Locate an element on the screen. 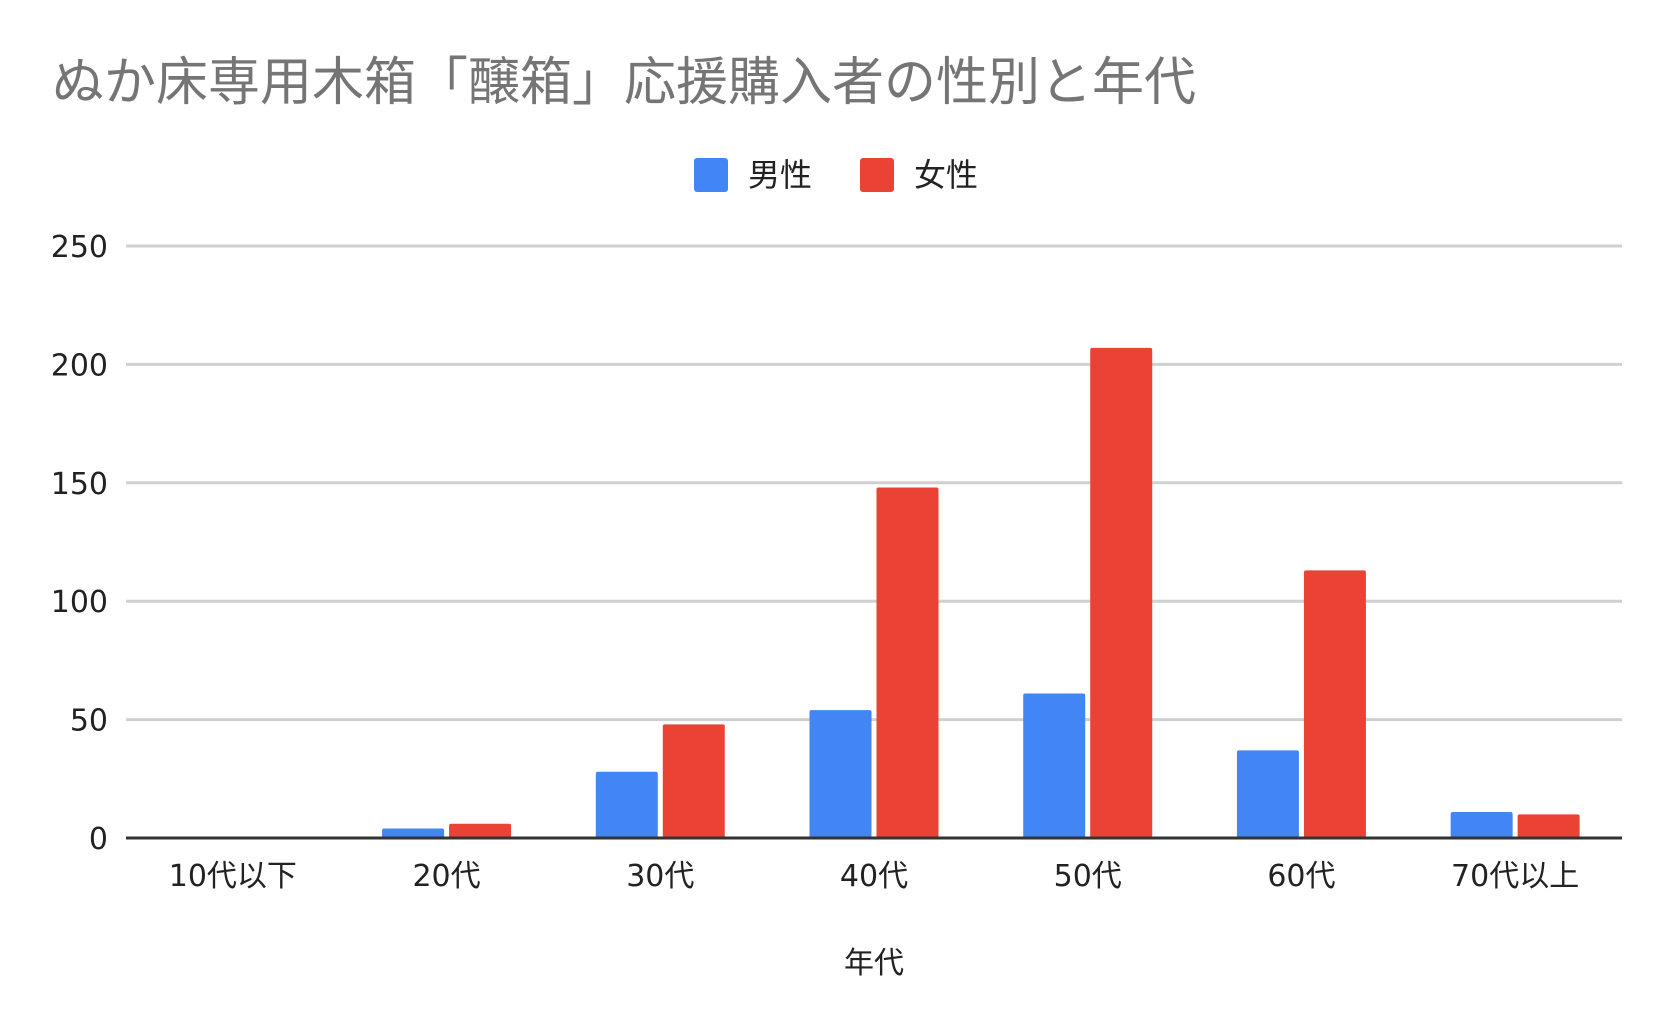 This screenshot has height=1031, width=1667. legend: 男性 女性 is located at coordinates (836, 175).